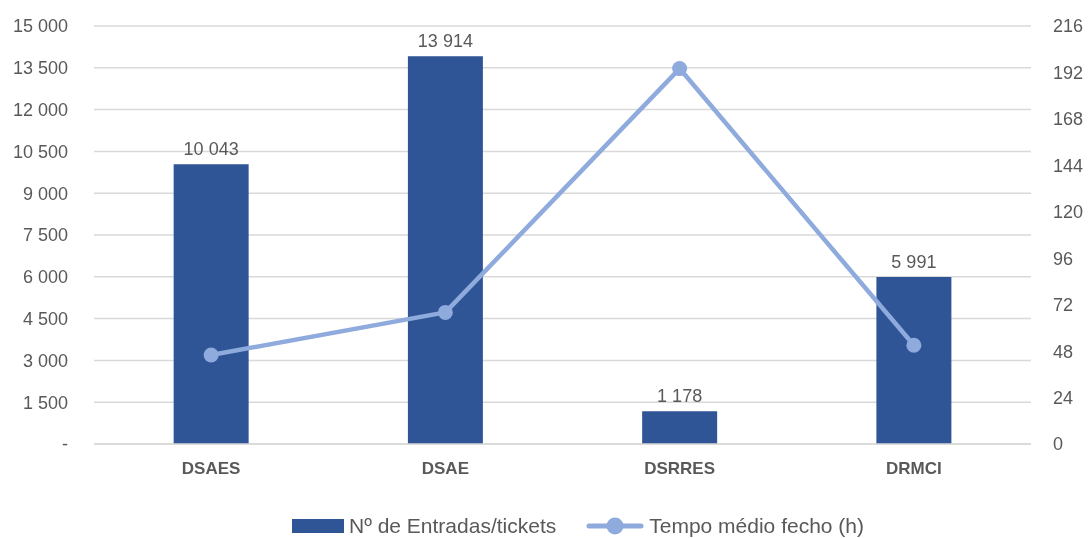 This screenshot has height=538, width=1092. What do you see at coordinates (680, 396) in the screenshot?
I see `data-label: 1 178` at bounding box center [680, 396].